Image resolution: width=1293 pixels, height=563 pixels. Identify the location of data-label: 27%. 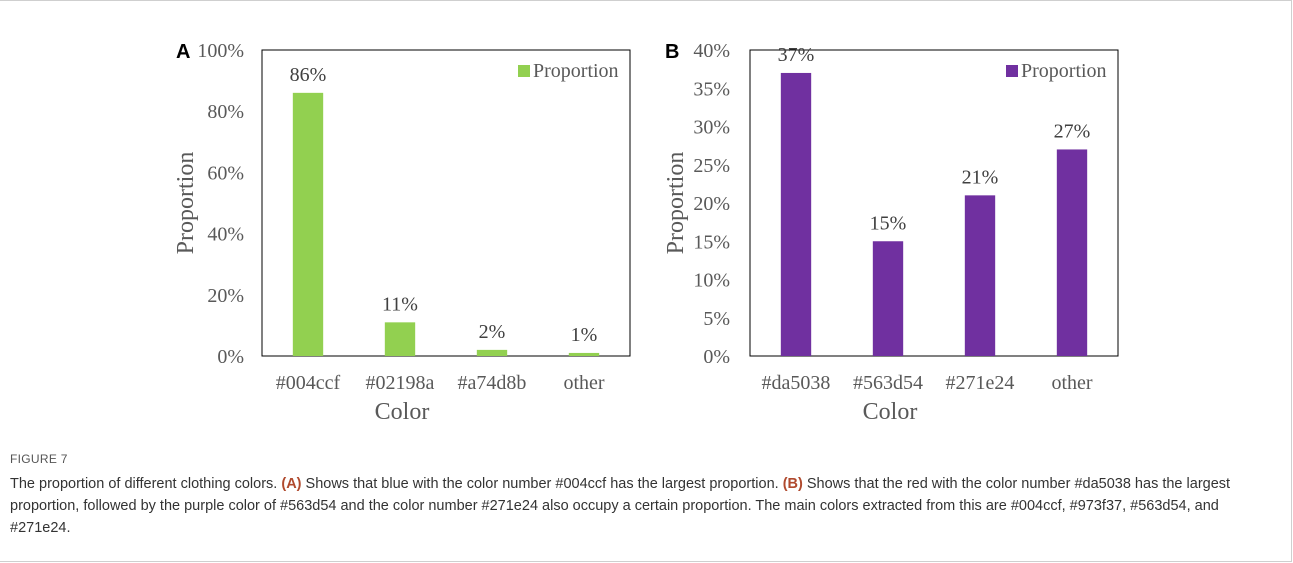
(1072, 131).